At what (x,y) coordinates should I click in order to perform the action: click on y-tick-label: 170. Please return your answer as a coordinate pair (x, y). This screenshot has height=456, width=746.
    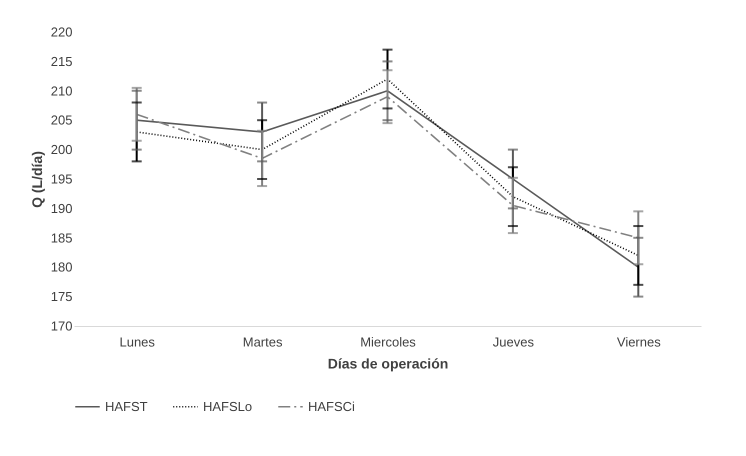
    Looking at the image, I should click on (61, 326).